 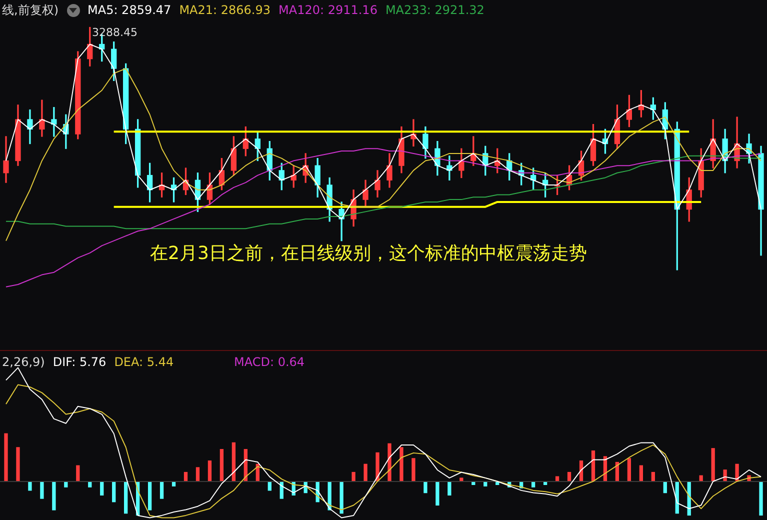 What do you see at coordinates (328, 10) in the screenshot?
I see `text: MA120: 2911.16` at bounding box center [328, 10].